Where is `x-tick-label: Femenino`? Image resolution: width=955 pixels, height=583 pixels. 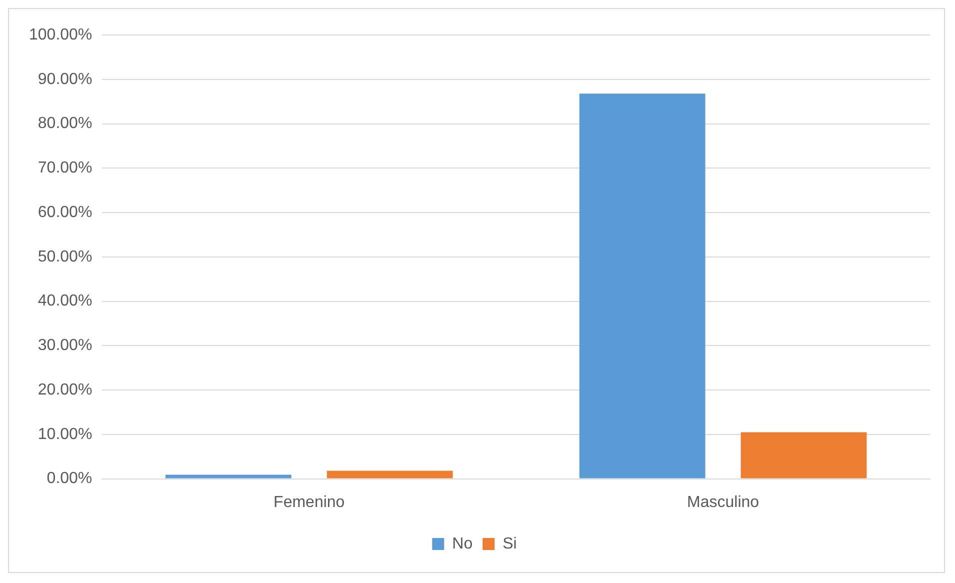
x-tick-label: Femenino is located at coordinates (309, 502).